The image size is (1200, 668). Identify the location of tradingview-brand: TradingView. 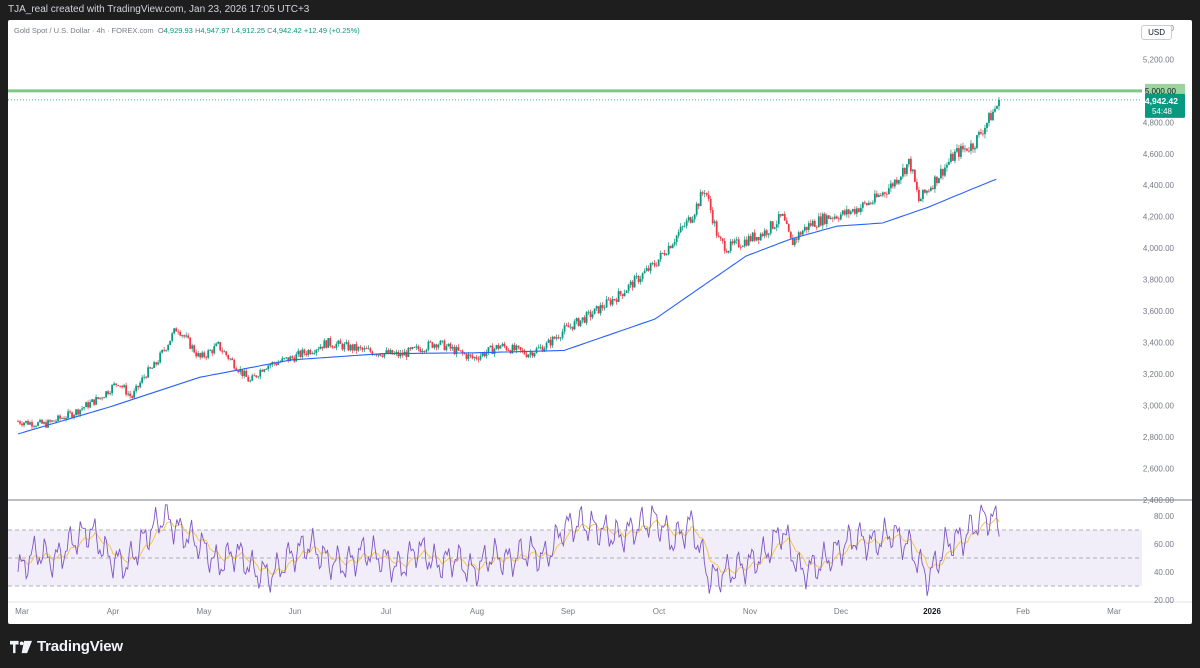
(66, 646).